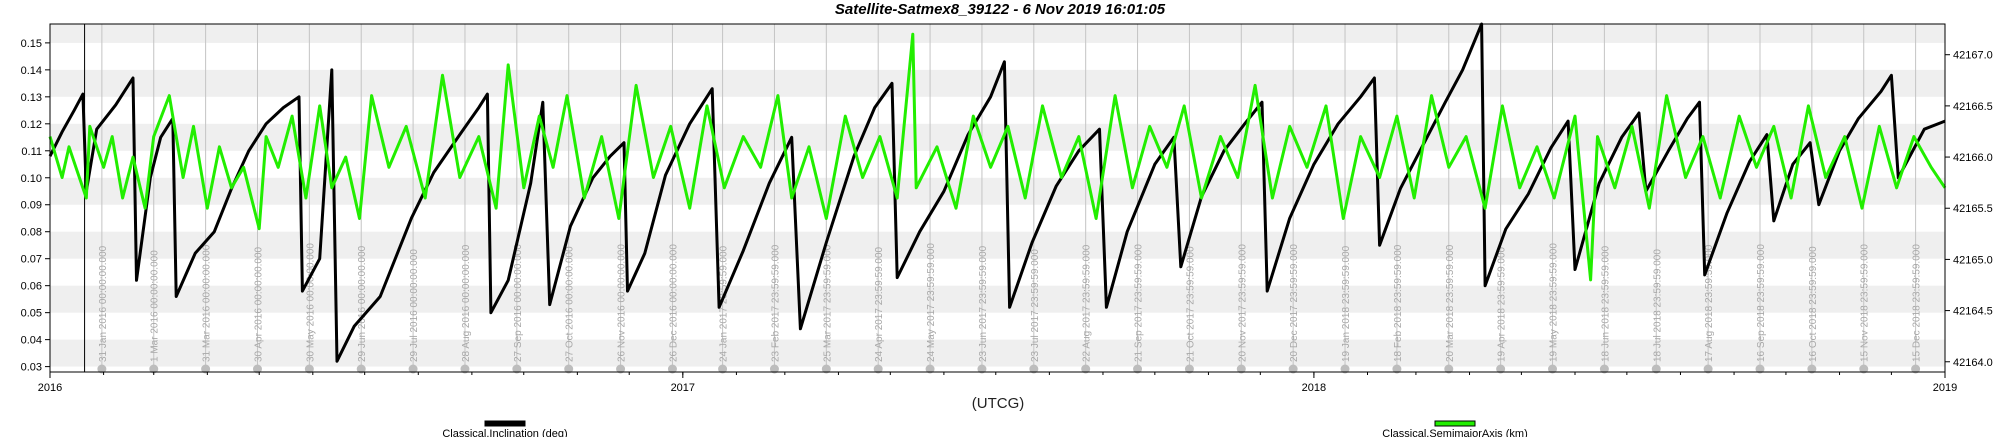  What do you see at coordinates (31, 260) in the screenshot?
I see `y-left-tick-label: 0.07` at bounding box center [31, 260].